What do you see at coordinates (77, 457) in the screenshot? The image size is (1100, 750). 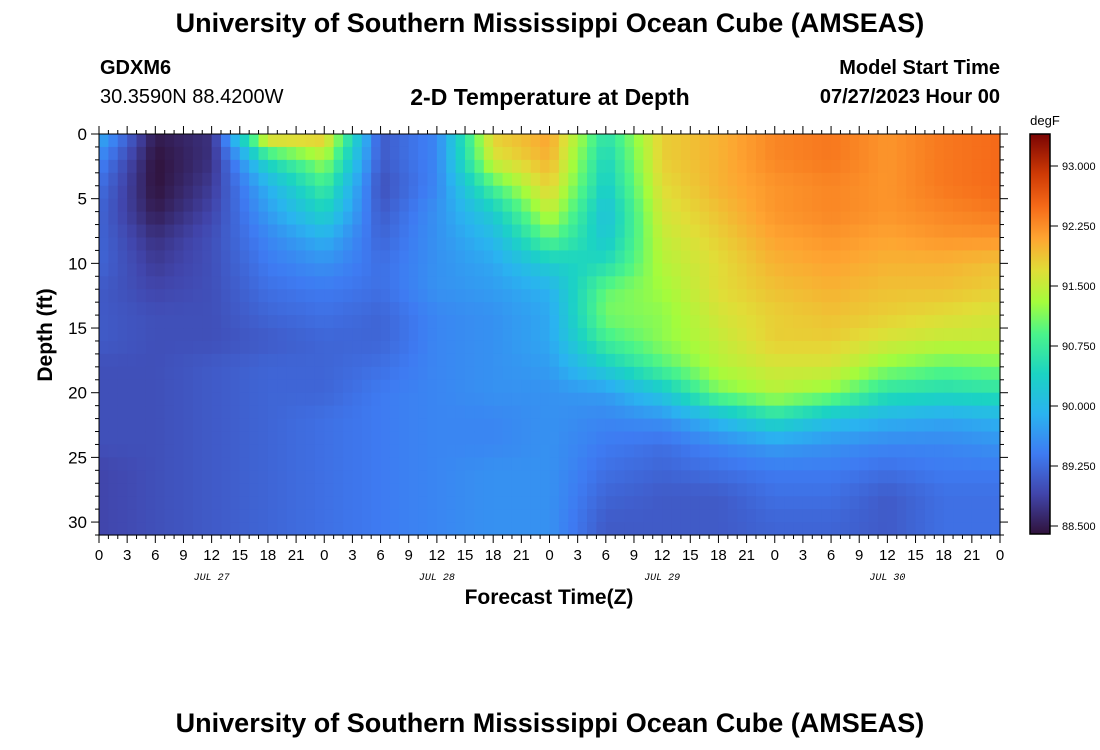 I see `y-tick-label: 25` at bounding box center [77, 457].